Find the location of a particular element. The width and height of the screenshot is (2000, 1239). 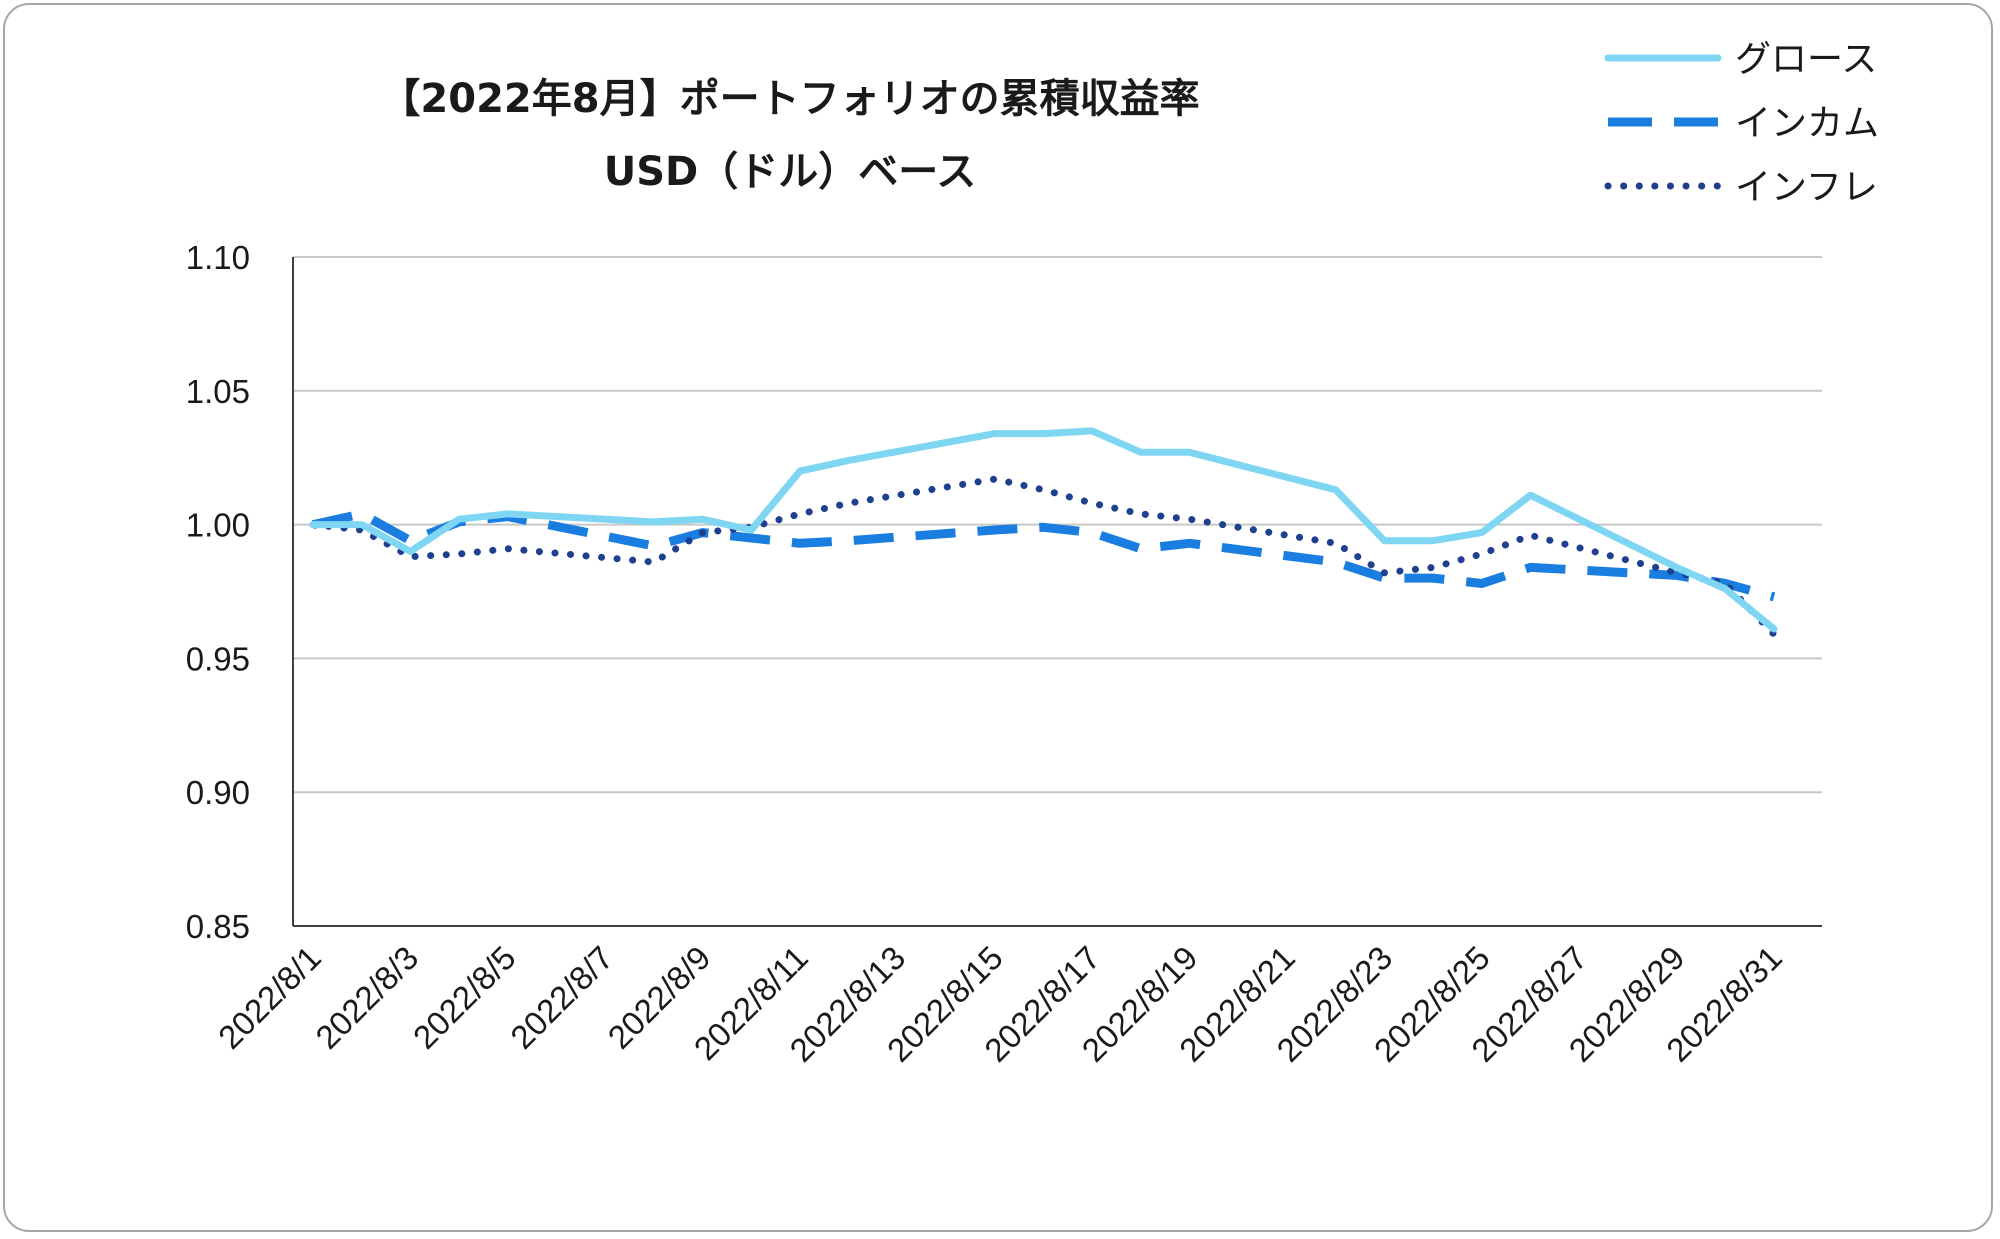

x-tick-label: 2022/8/1 is located at coordinates (269, 997).